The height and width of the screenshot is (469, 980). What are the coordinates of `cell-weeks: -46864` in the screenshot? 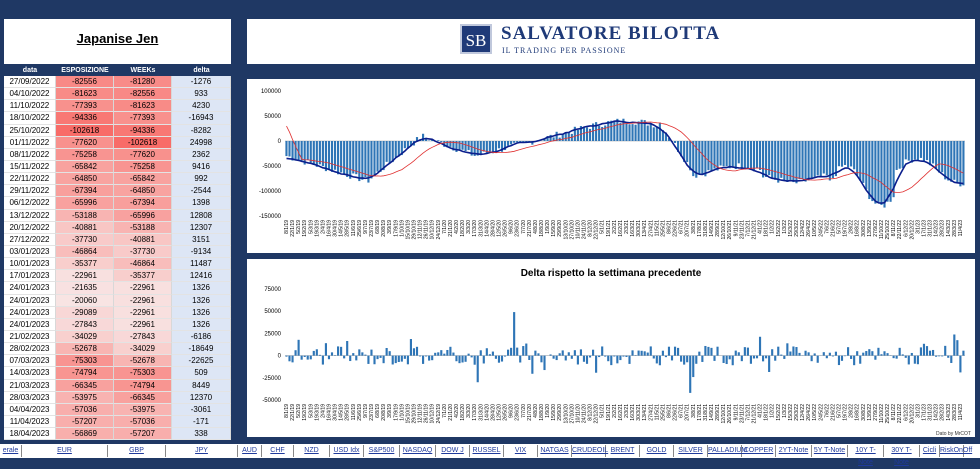 It's located at (143, 264).